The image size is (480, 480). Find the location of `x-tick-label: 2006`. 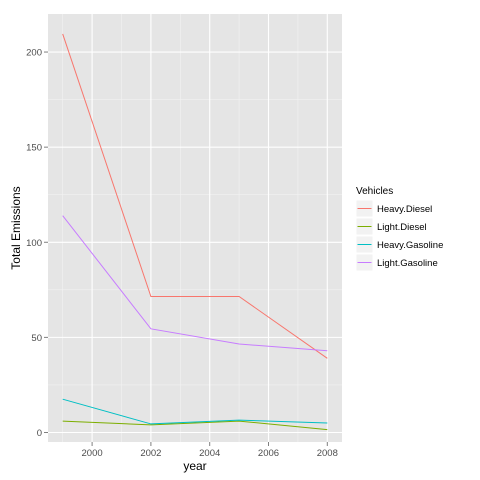

x-tick-label: 2006 is located at coordinates (268, 453).